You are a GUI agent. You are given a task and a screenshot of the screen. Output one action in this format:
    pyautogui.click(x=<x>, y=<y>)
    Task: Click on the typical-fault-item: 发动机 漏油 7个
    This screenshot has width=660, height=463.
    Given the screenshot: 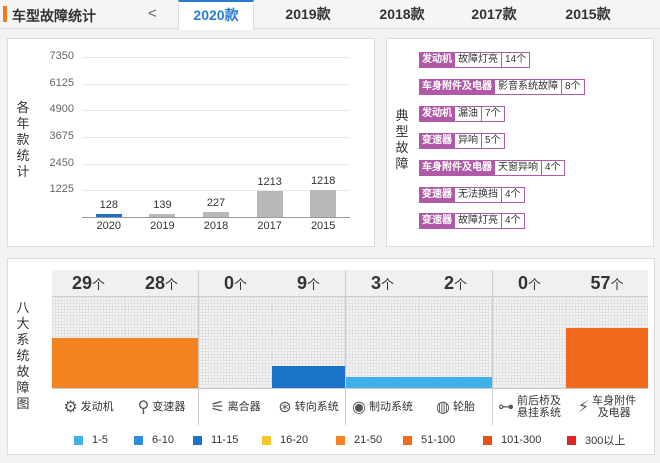 What is the action you would take?
    pyautogui.click(x=462, y=114)
    